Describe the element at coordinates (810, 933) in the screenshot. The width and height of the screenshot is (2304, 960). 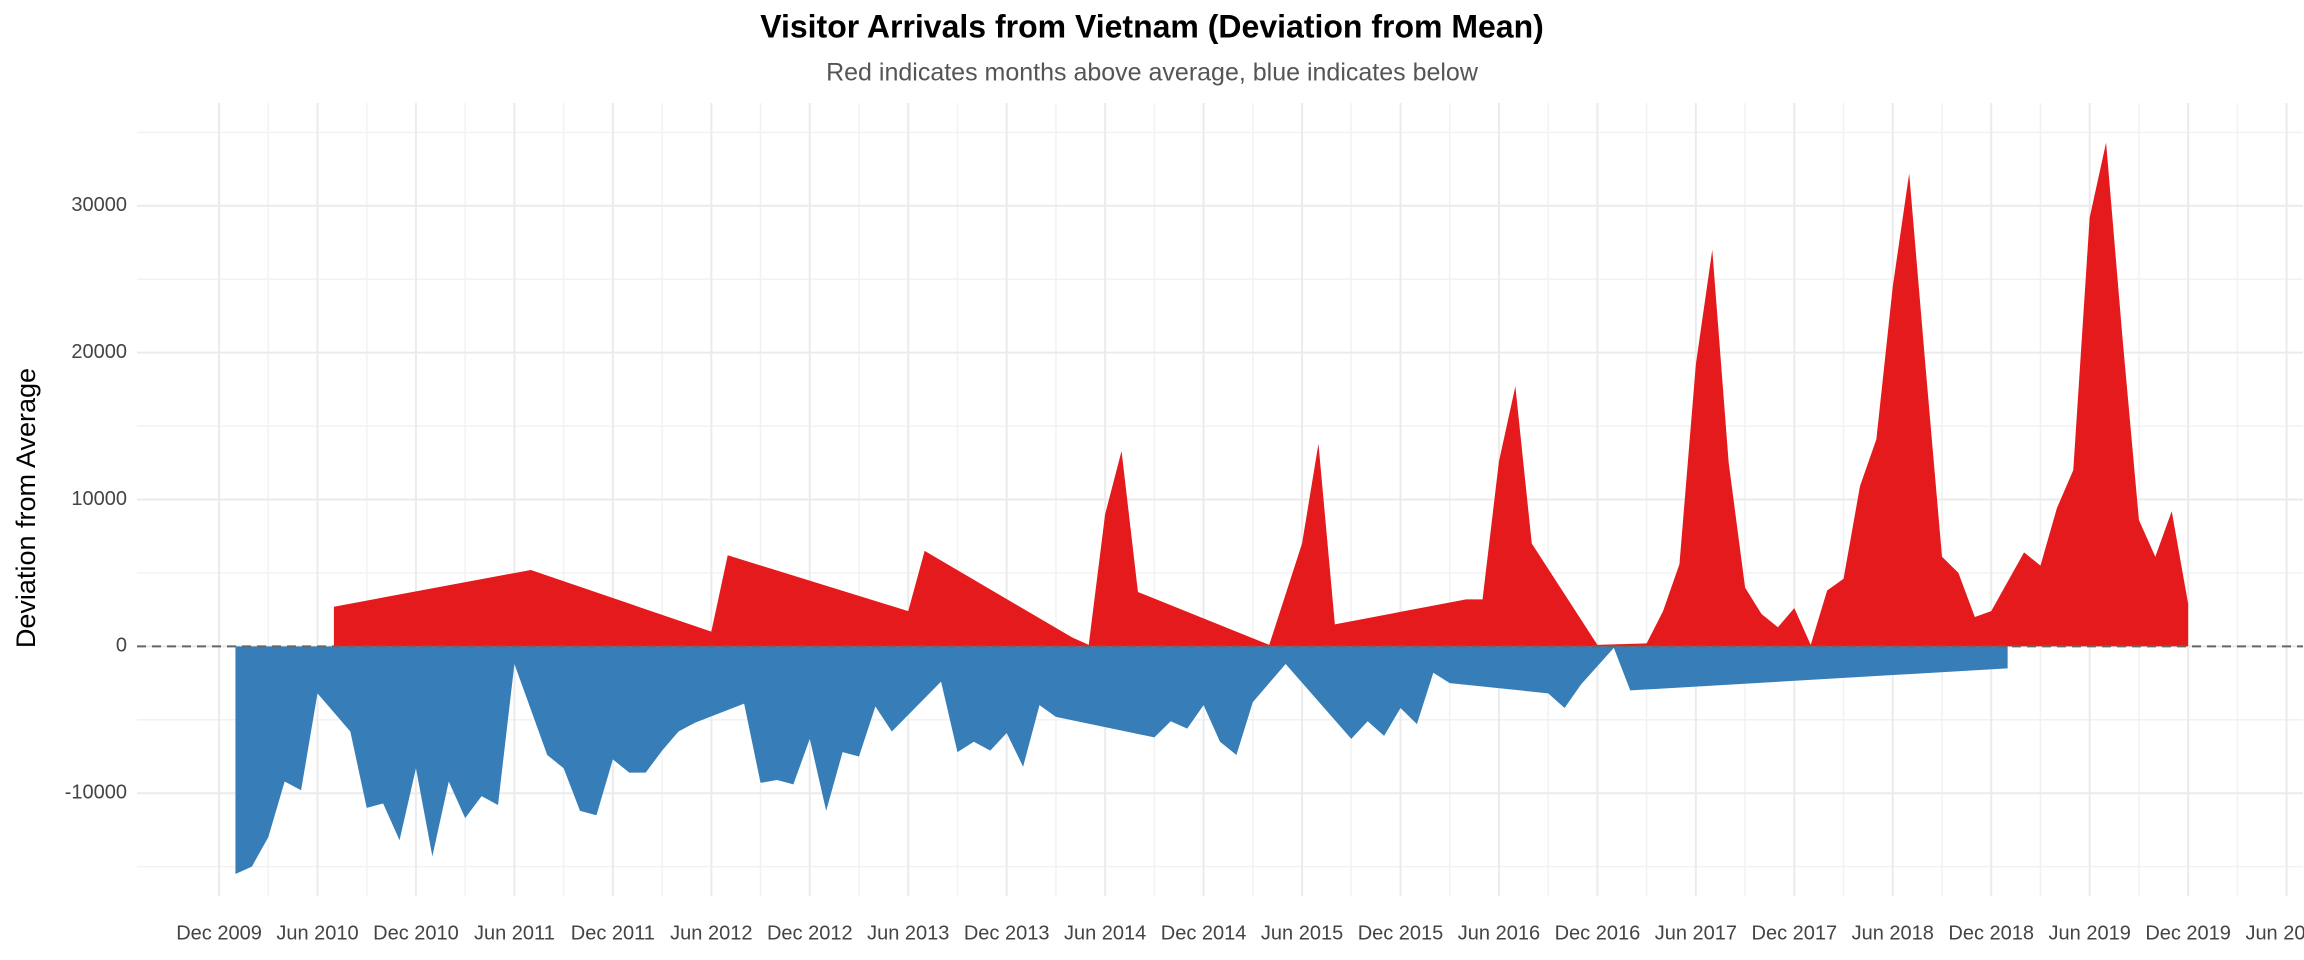
I see `x-tick-label: Dec 2012` at that location.